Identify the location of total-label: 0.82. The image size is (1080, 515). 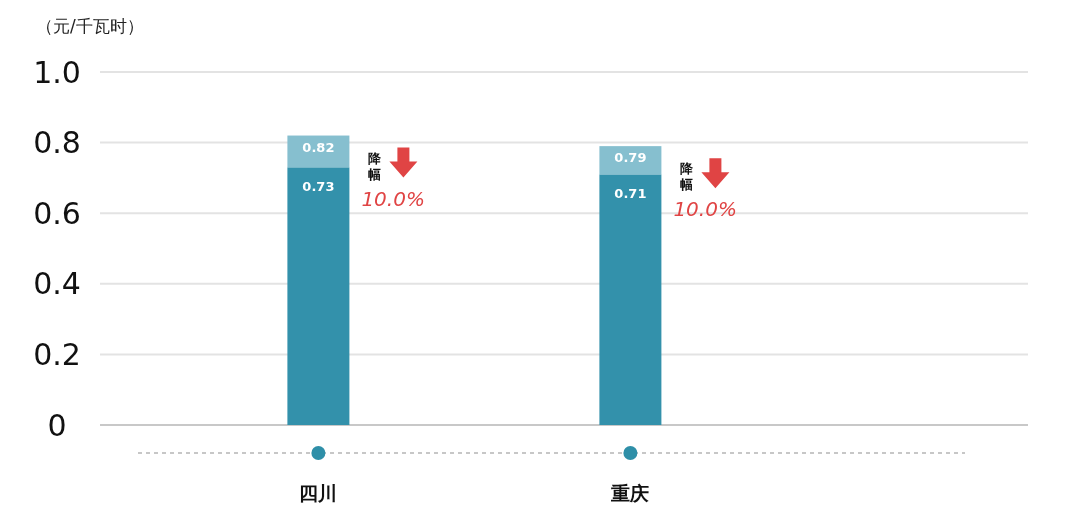
(318, 147).